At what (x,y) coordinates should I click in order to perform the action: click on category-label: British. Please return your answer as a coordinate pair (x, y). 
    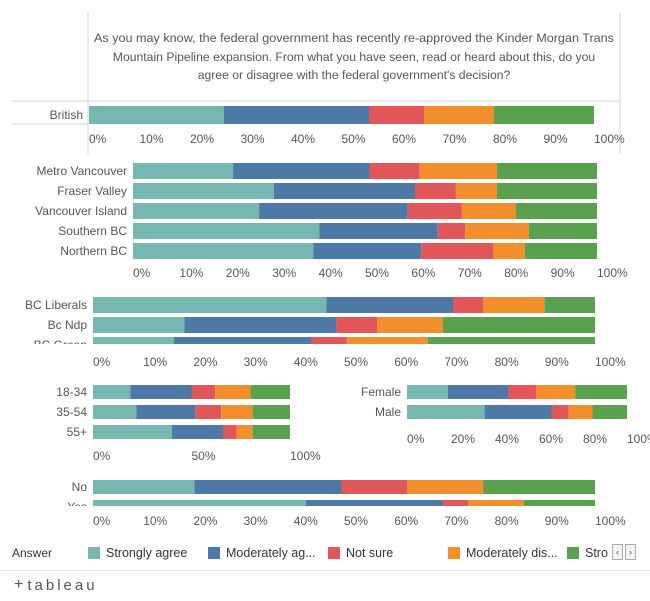
    Looking at the image, I should click on (66, 115).